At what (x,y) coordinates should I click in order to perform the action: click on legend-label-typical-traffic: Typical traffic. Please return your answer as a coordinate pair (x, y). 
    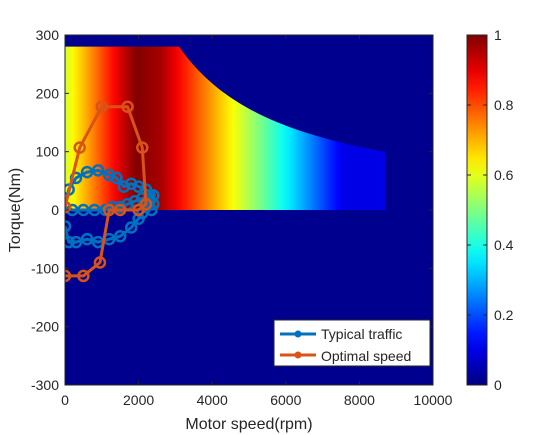
    Looking at the image, I should click on (361, 334).